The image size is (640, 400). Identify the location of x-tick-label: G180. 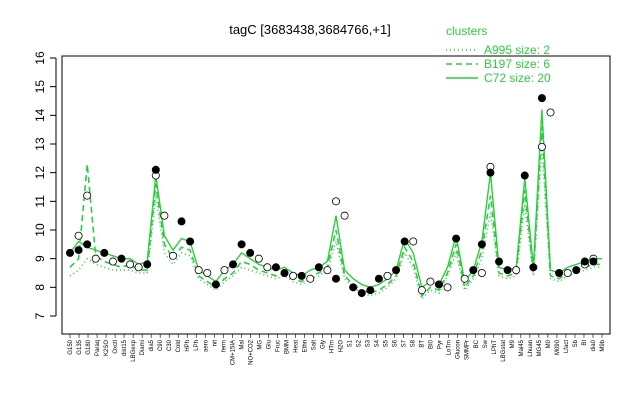
(89, 346).